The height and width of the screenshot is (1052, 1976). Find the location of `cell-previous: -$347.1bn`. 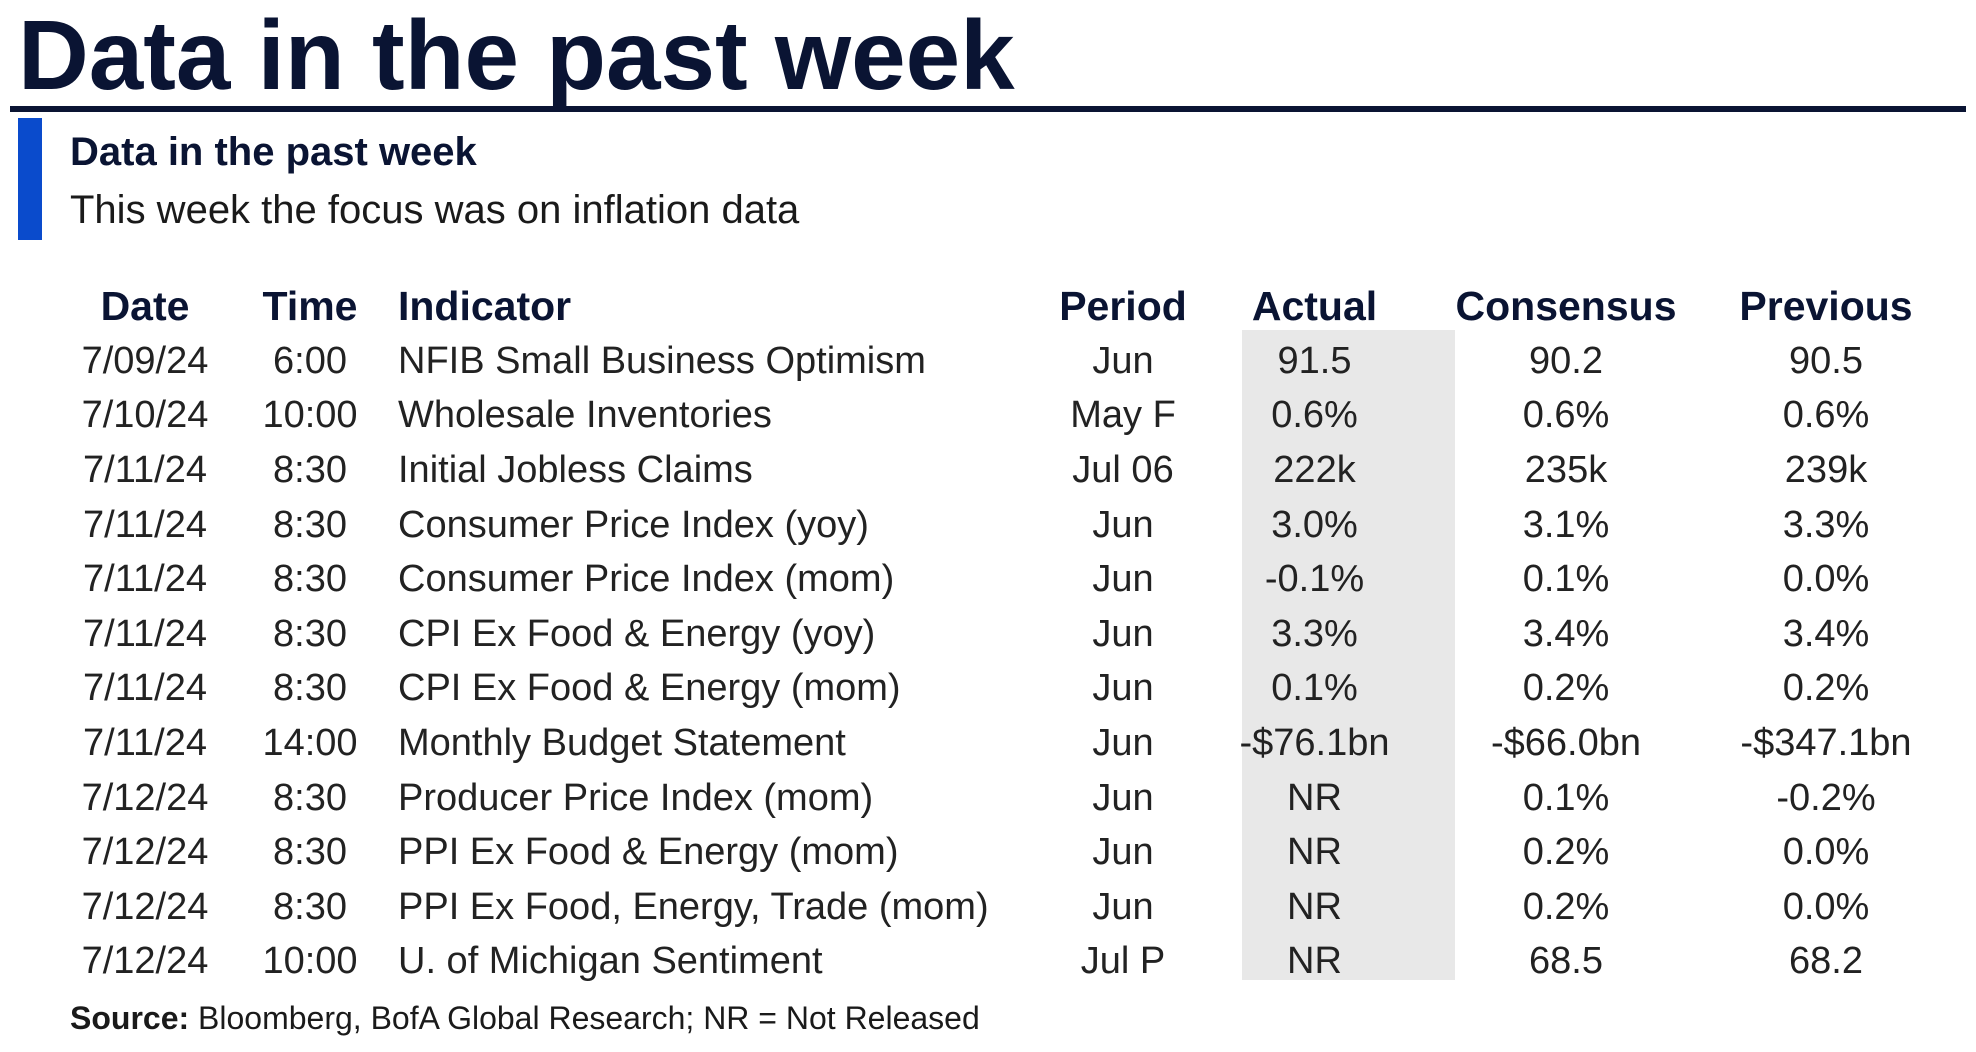

cell-previous: -$347.1bn is located at coordinates (1826, 742).